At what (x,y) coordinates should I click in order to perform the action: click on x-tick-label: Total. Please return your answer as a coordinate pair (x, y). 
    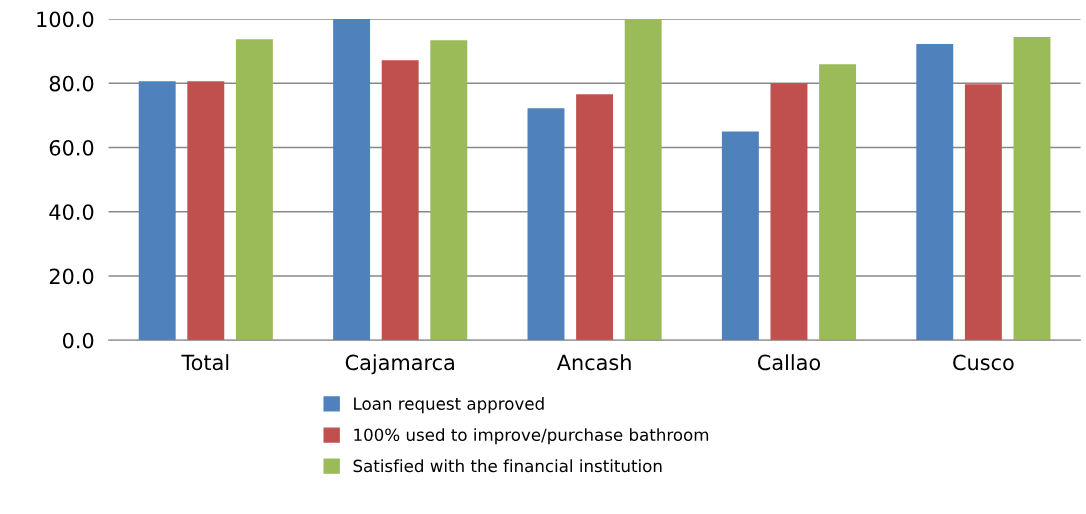
    Looking at the image, I should click on (205, 362).